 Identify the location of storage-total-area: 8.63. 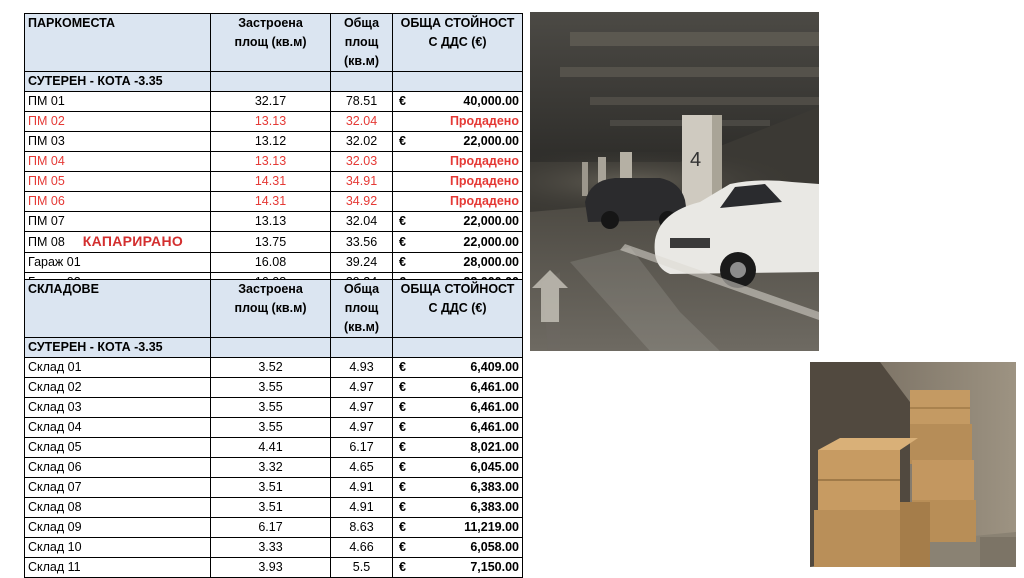
(361, 527).